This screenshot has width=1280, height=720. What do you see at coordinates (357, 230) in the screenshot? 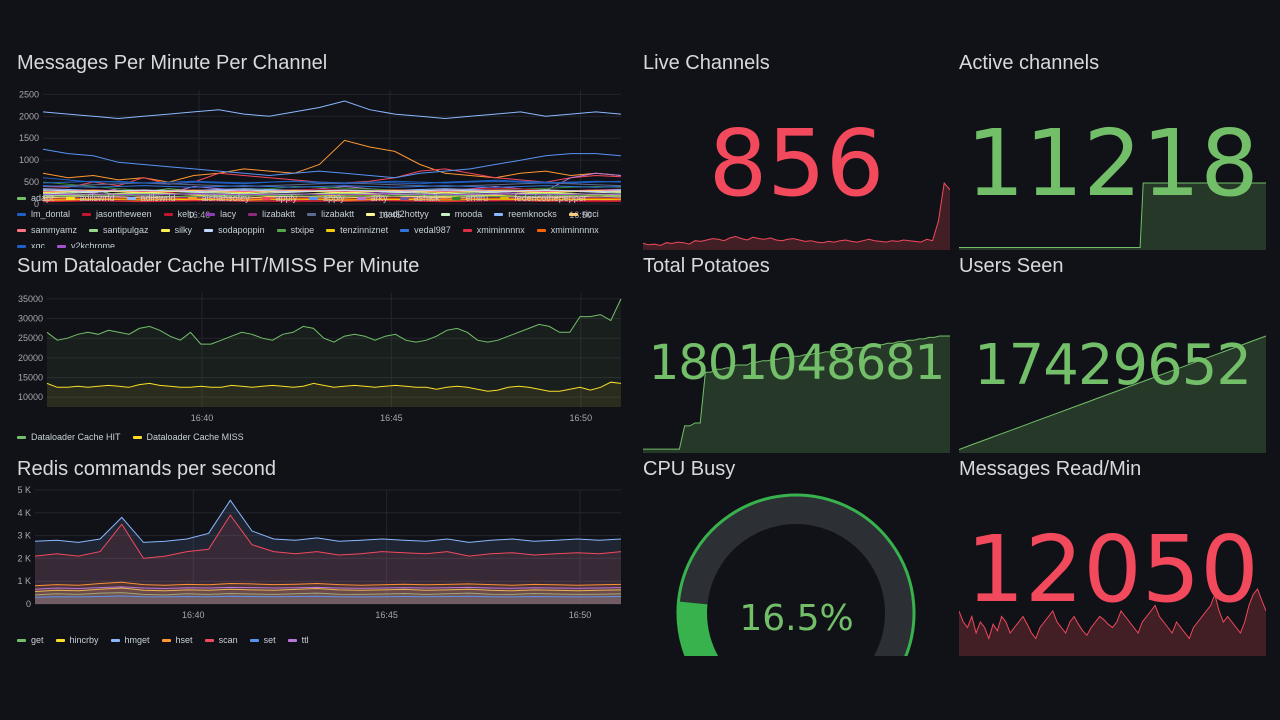
I see `legend-item: tenzinniznet` at bounding box center [357, 230].